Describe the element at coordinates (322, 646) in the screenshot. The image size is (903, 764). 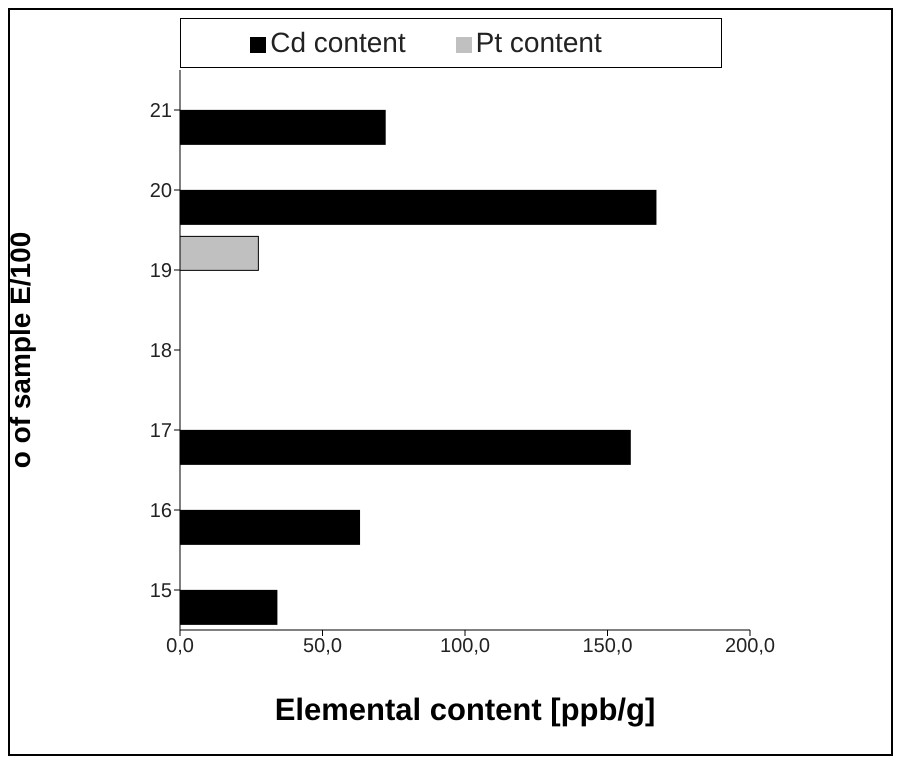
I see `x-tick-label: 50,0` at that location.